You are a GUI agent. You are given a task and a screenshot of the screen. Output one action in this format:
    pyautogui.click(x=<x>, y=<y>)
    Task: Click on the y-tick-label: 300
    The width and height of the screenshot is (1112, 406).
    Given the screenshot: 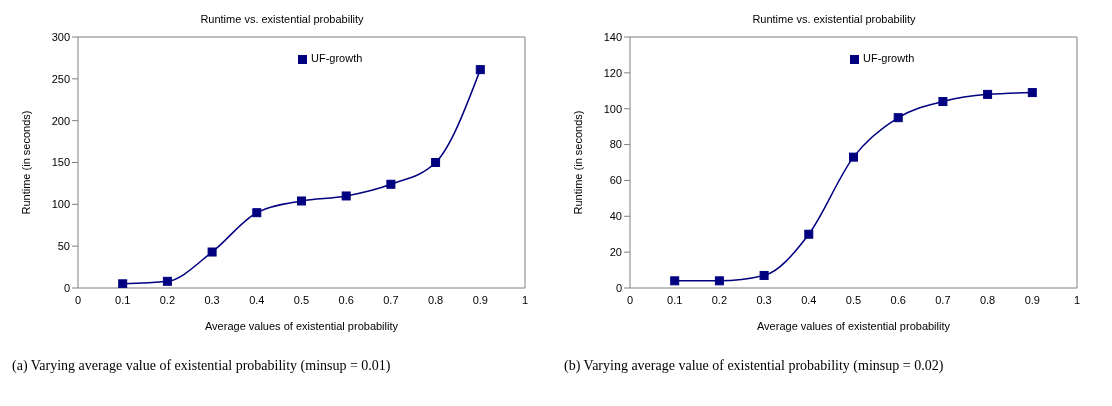 What is the action you would take?
    pyautogui.click(x=60, y=36)
    